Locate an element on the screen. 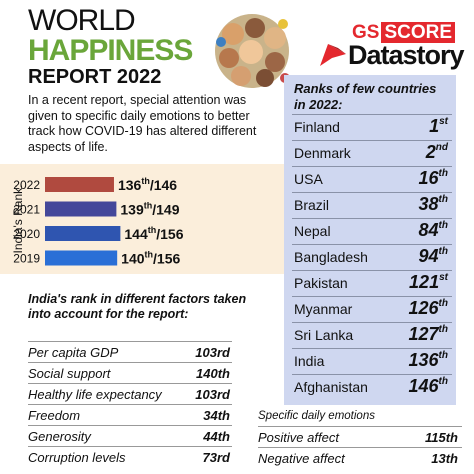 The height and width of the screenshot is (474, 474). rank-value: 146th is located at coordinates (429, 386).